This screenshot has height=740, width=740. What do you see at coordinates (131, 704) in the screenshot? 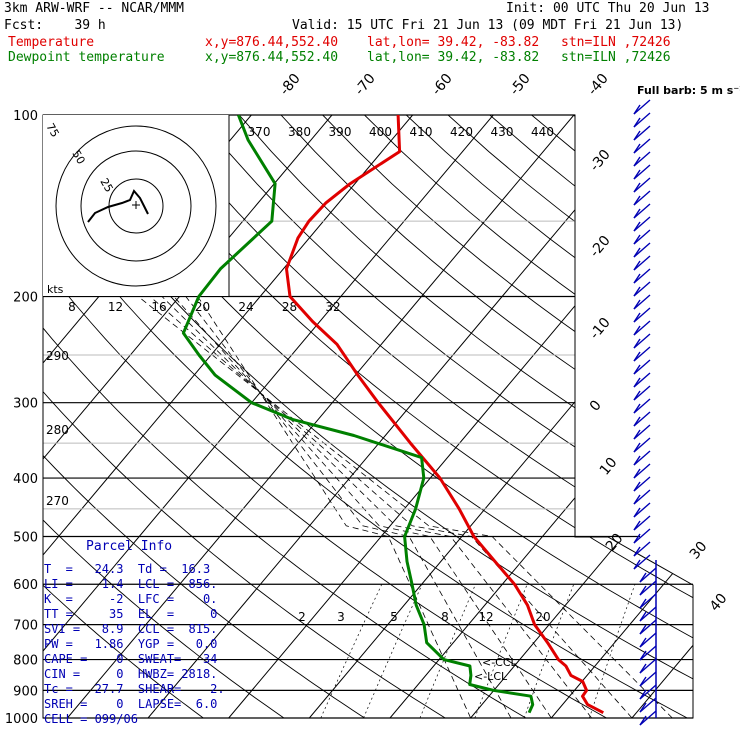
I see `parcel-row: SREH = 0 LAPSE= 6.0` at bounding box center [131, 704].